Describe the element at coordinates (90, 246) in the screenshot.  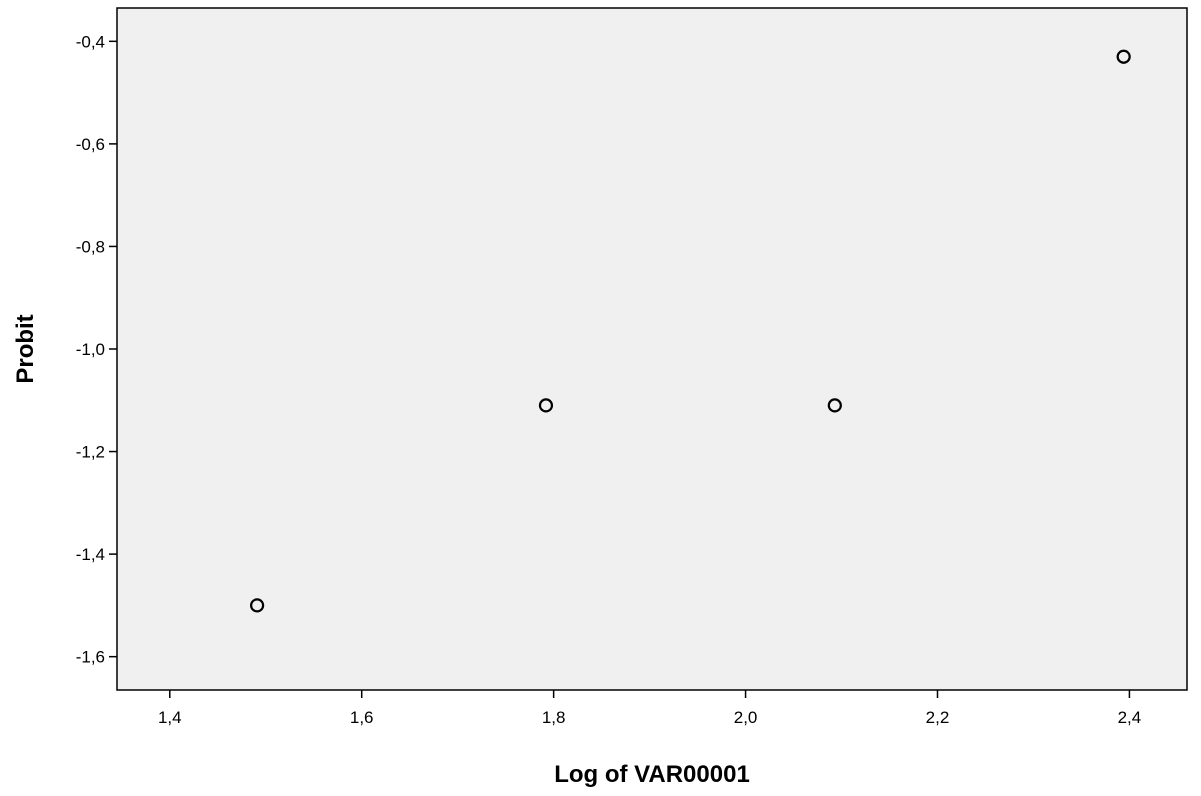
I see `y-tick-label: -0,8` at that location.